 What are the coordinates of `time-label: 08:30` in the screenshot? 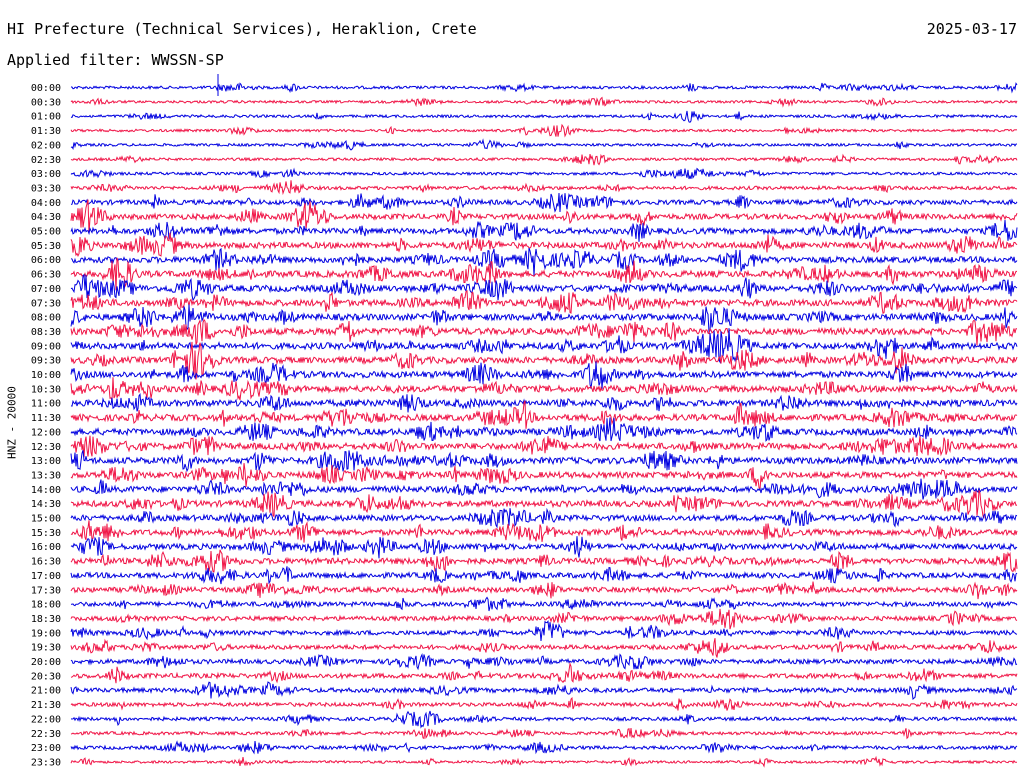 It's located at (46, 332).